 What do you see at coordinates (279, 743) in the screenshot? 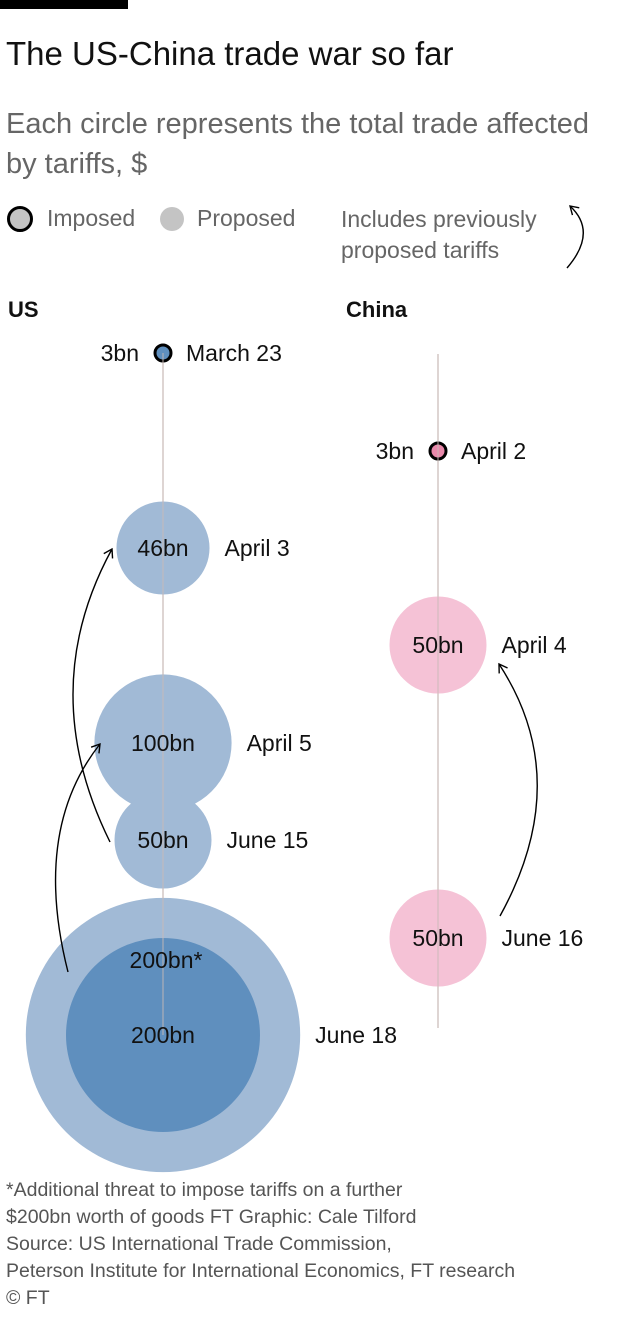
I see `us-date-label: April 5` at bounding box center [279, 743].